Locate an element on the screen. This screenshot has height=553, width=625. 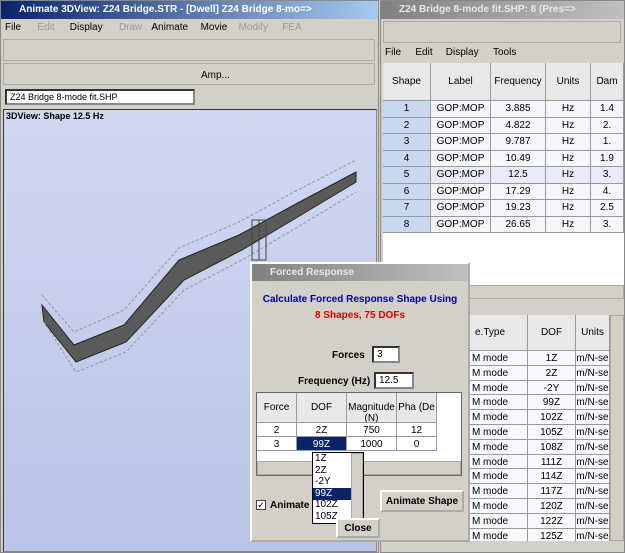
menu-bar: File Edit Display Draw Animate Movie Modify FEA is located at coordinates (189, 28).